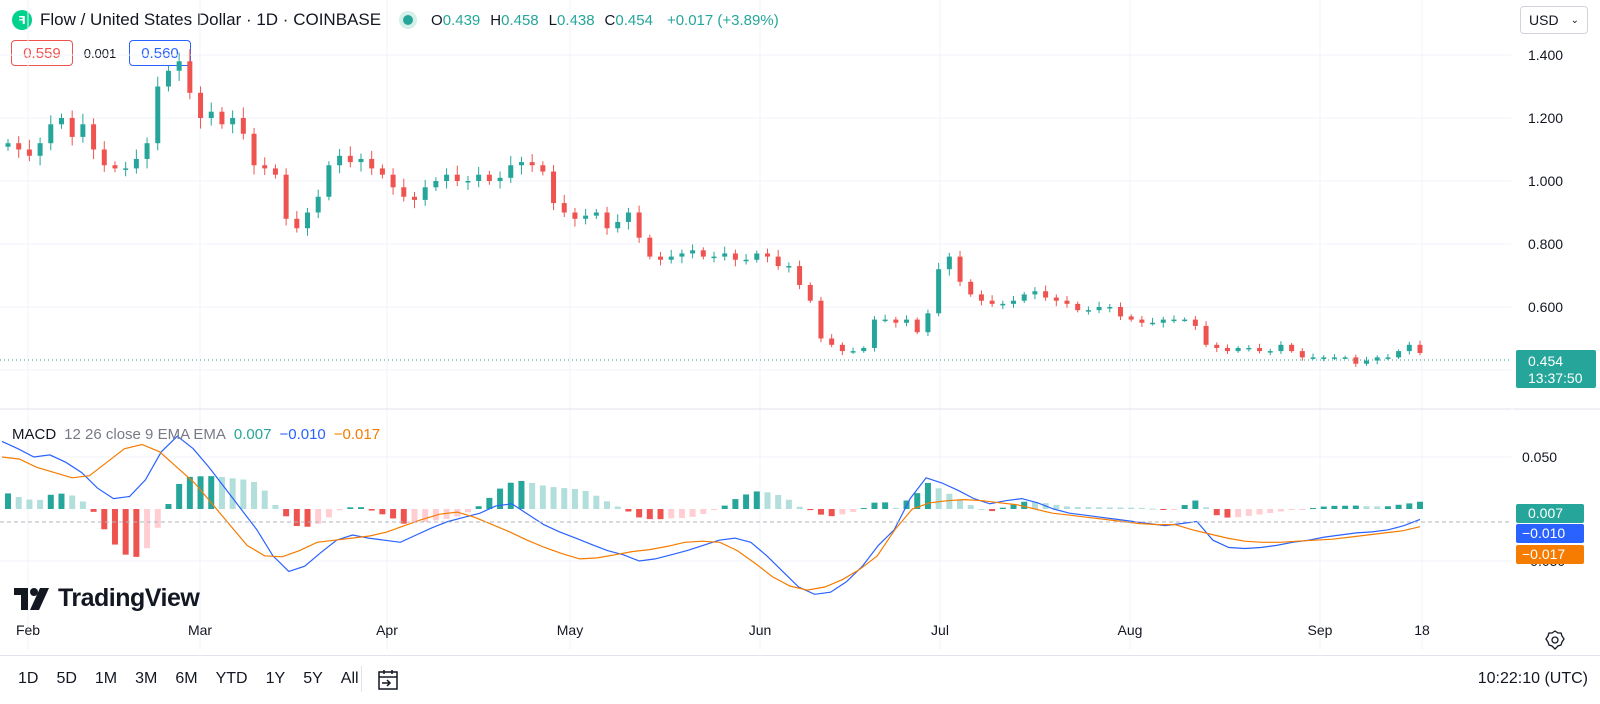 Image resolution: width=1600 pixels, height=704 pixels. What do you see at coordinates (66, 678) in the screenshot?
I see `timeframe-button-5d: 5D` at bounding box center [66, 678].